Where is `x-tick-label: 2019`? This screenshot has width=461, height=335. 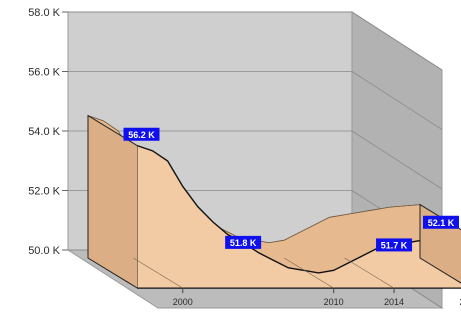 x-tick-label: 2019 is located at coordinates (460, 302).